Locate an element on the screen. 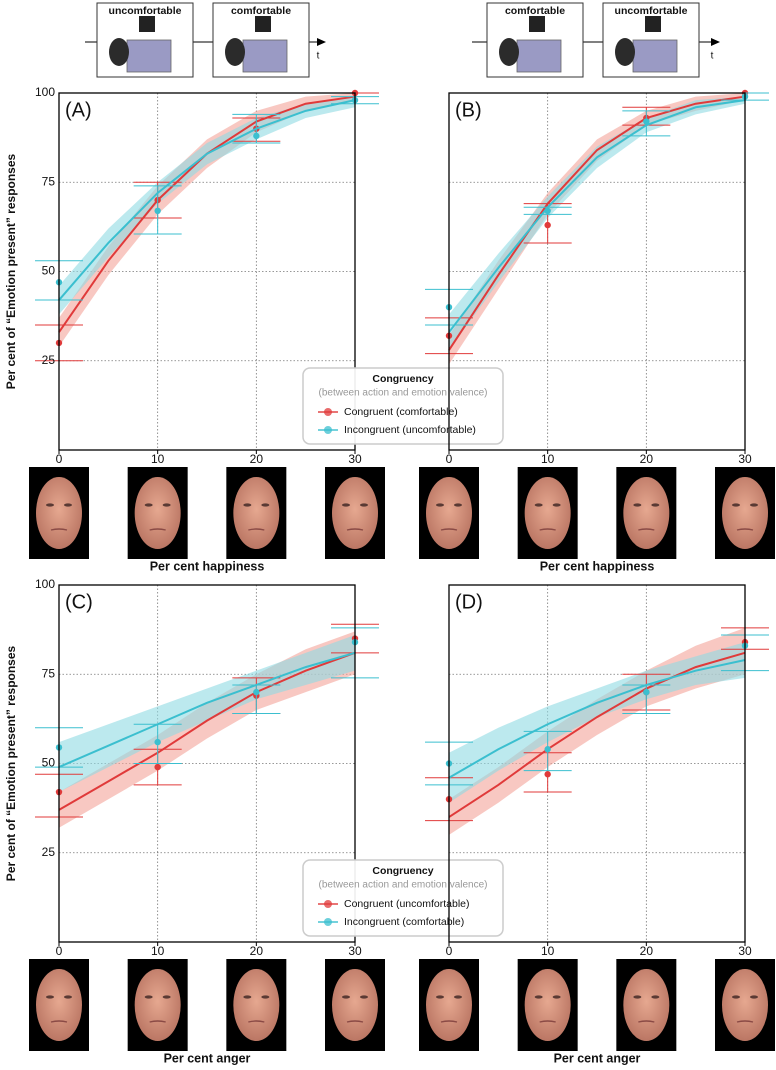 The image size is (776, 1070). y-tick-label: 50 is located at coordinates (49, 763).